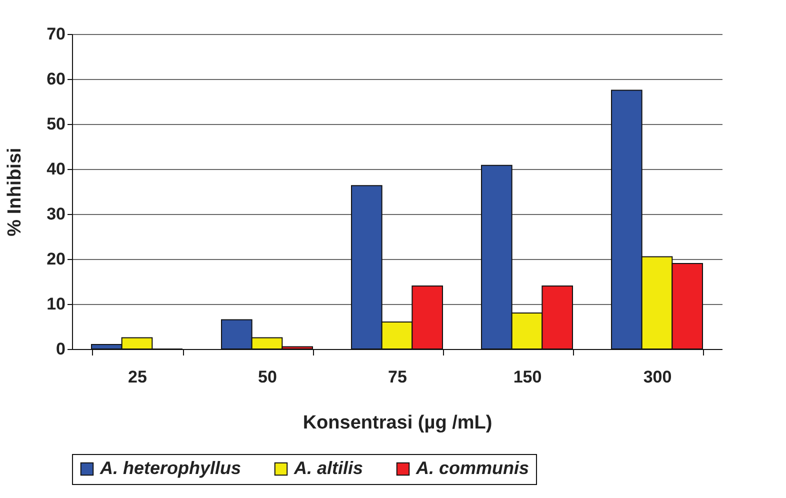 The height and width of the screenshot is (498, 786). Describe the element at coordinates (328, 468) in the screenshot. I see `legend-label: A. altilis` at that location.